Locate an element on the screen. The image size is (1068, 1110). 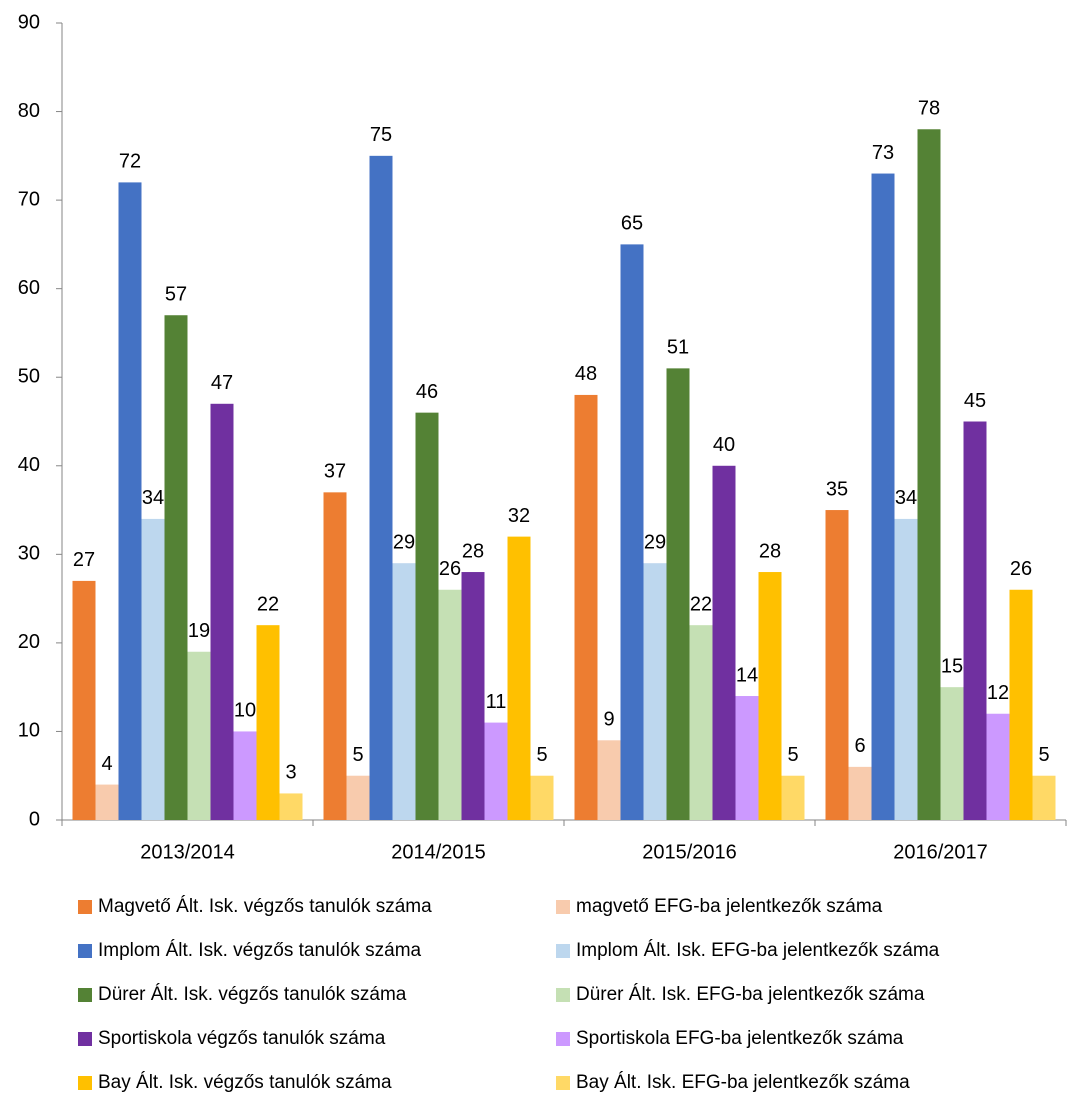
y-tick-label: 10 is located at coordinates (29, 731).